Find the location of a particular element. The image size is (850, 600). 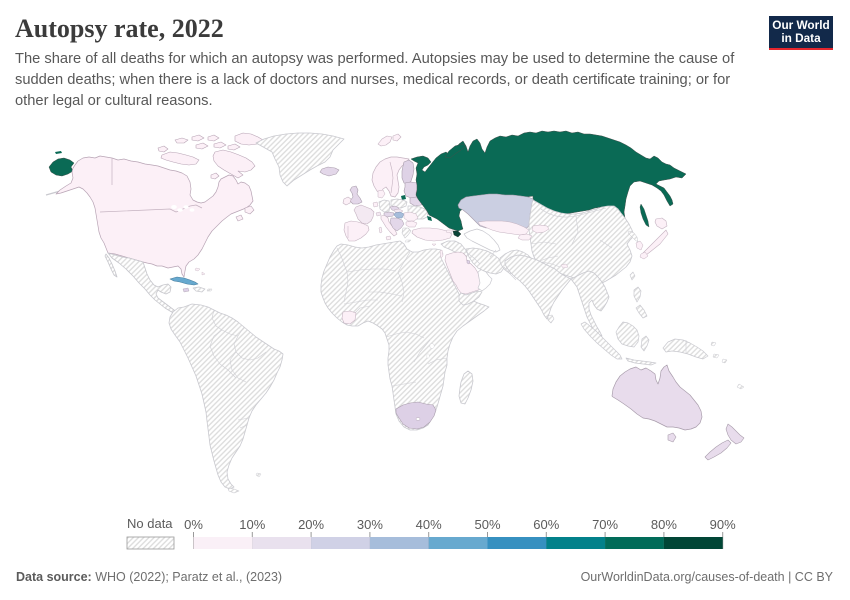

svg-text: 20% is located at coordinates (311, 524).